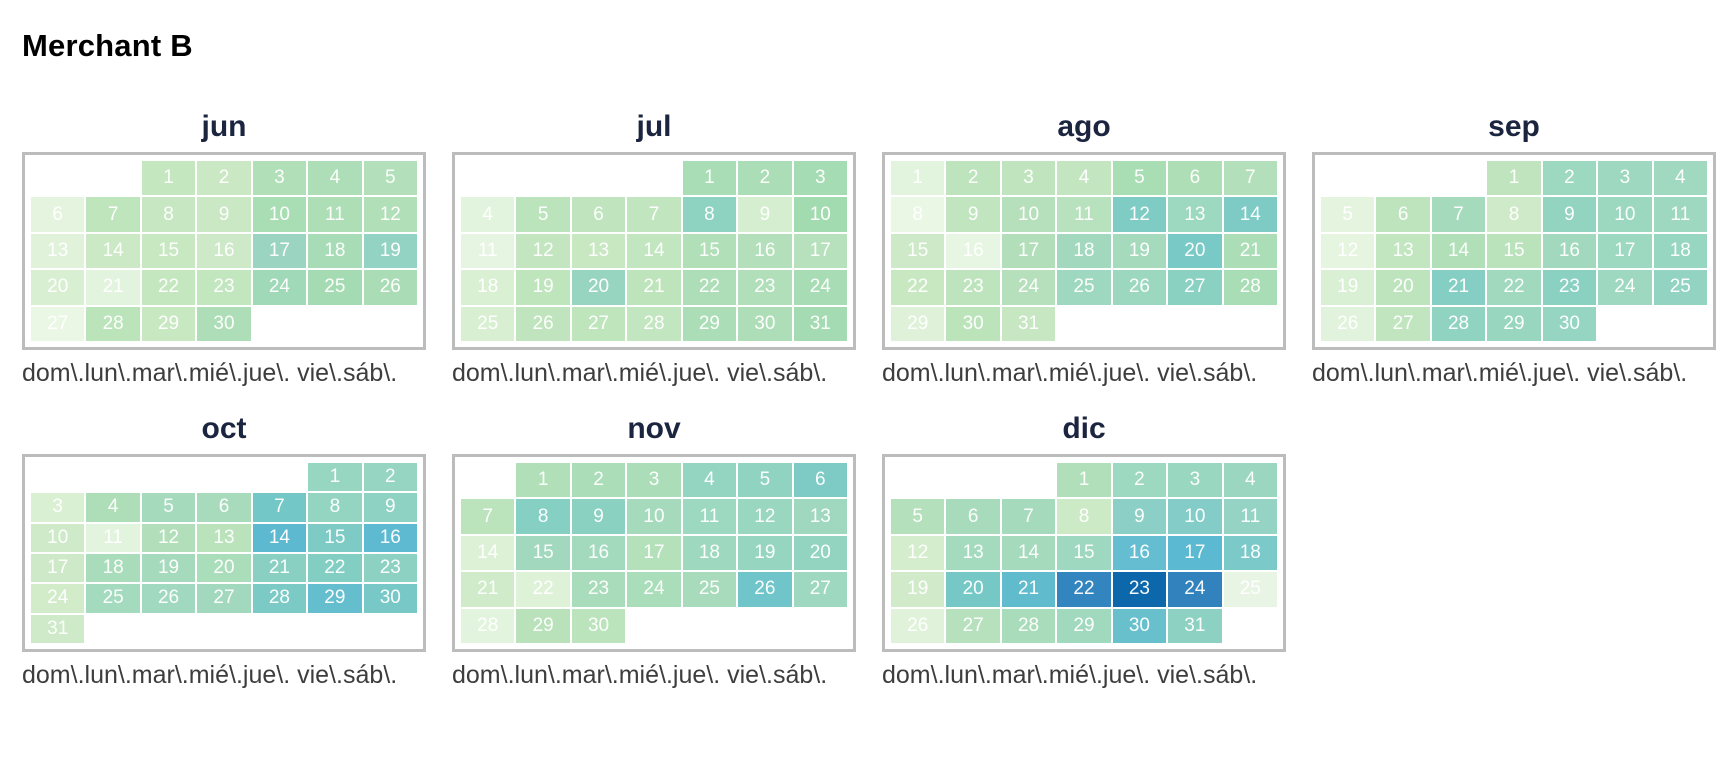 This screenshot has width=1728, height=768. I want to click on month-title: oct, so click(224, 428).